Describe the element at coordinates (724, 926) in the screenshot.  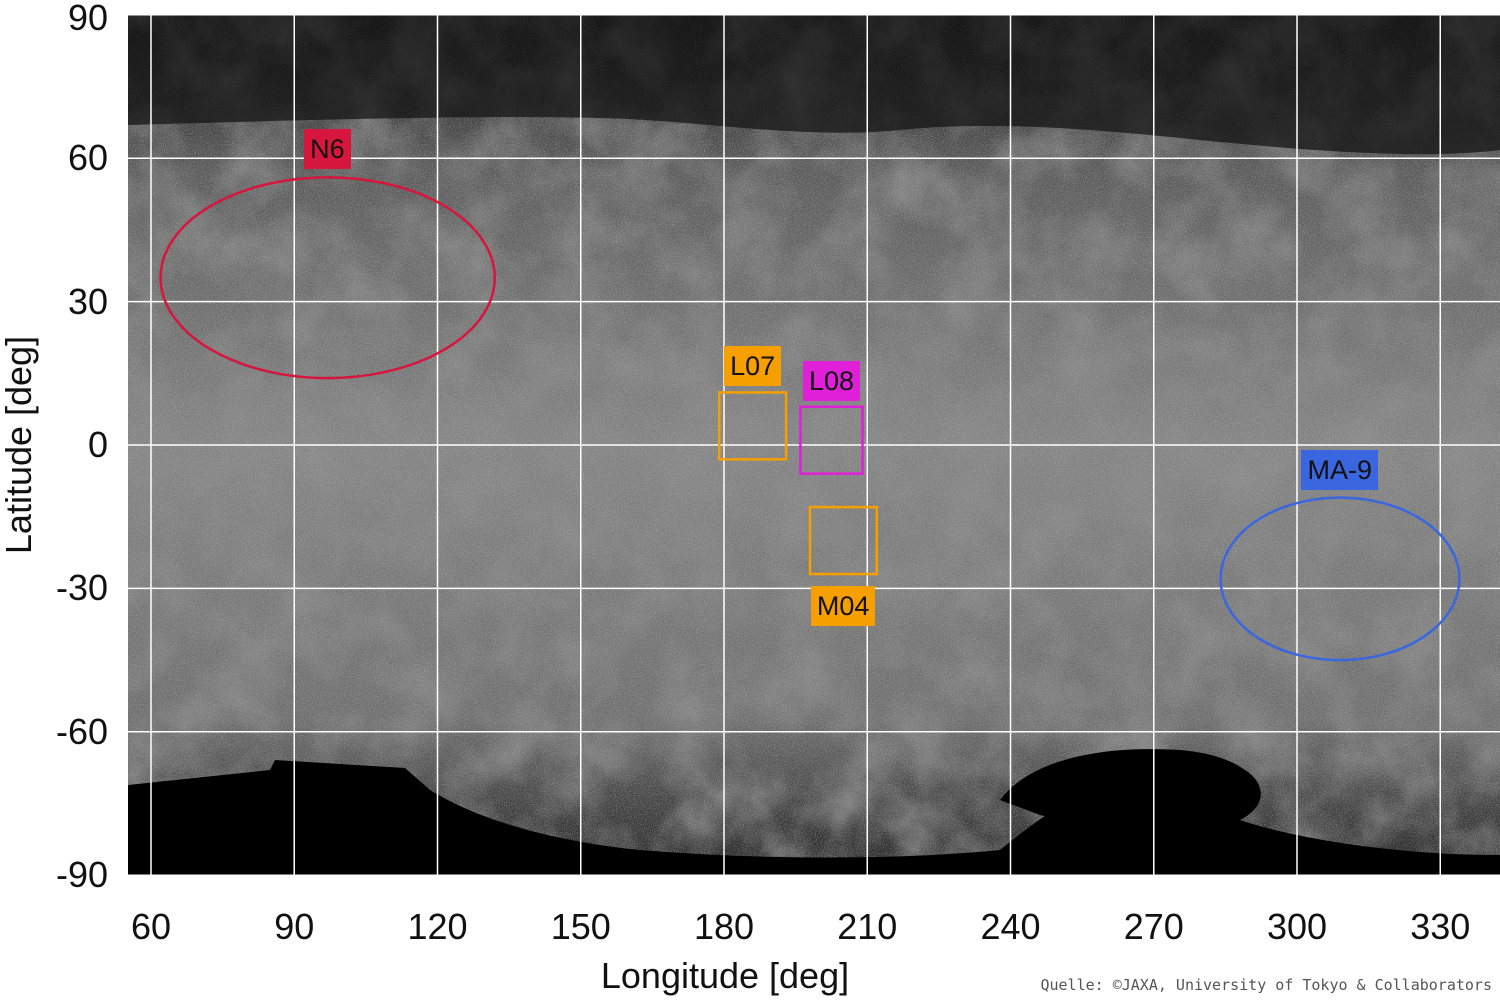
I see `x-tick-label: 180` at that location.